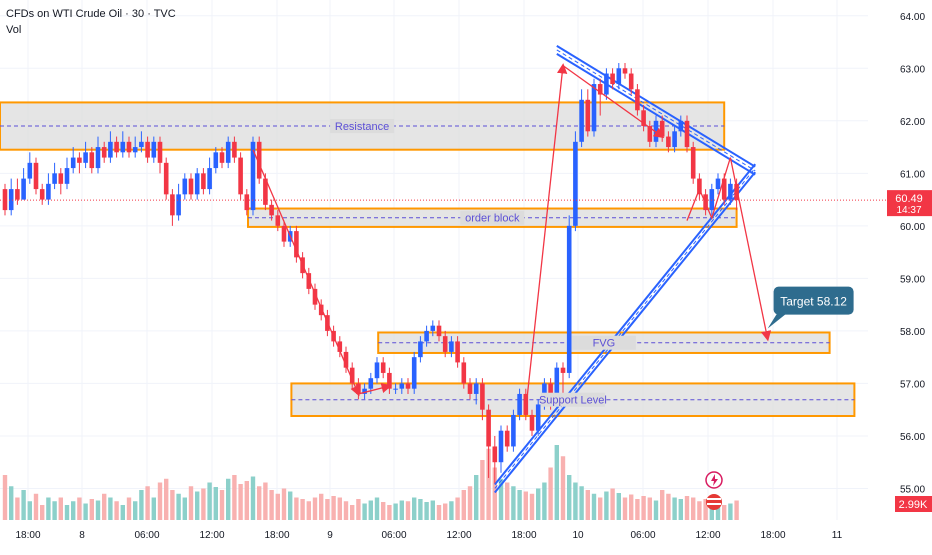 The width and height of the screenshot is (932, 555). What do you see at coordinates (909, 199) in the screenshot?
I see `last-price-label: 60.49` at bounding box center [909, 199].